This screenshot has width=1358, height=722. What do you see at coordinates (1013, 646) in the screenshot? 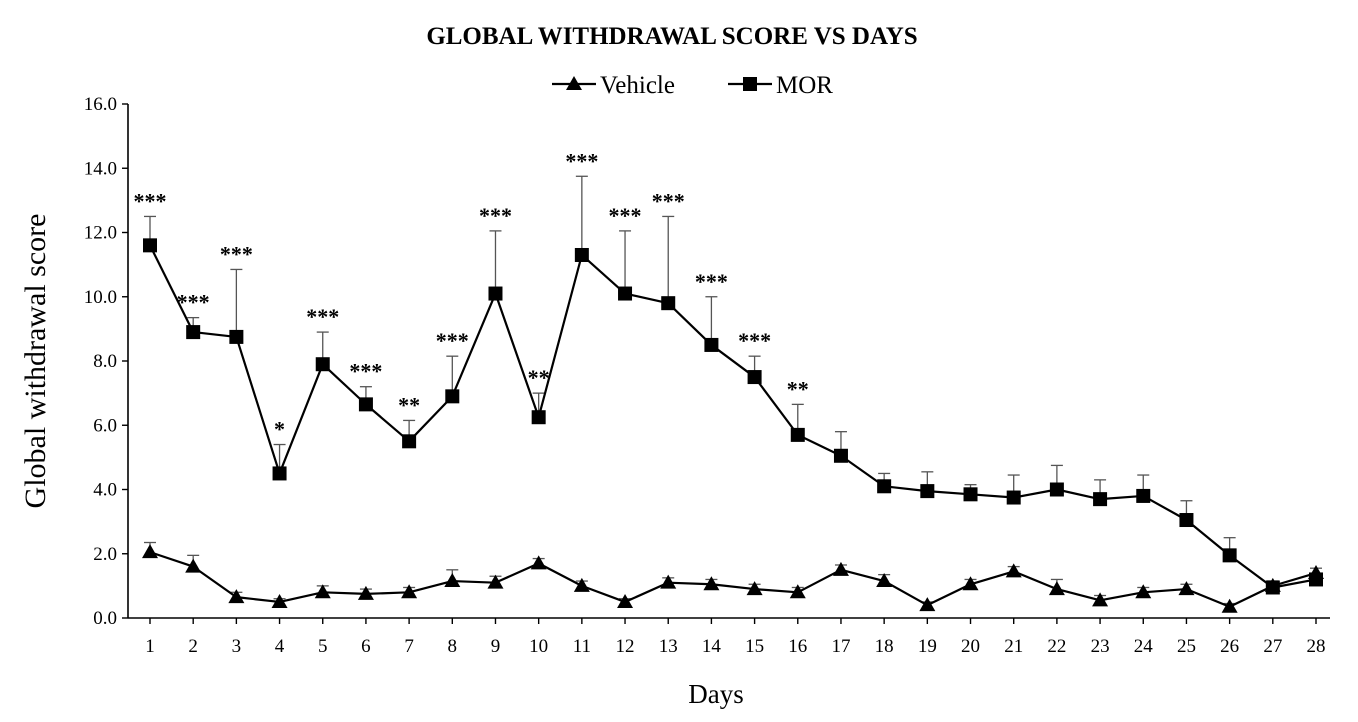
I see `x-tick-label: 21` at bounding box center [1013, 646].